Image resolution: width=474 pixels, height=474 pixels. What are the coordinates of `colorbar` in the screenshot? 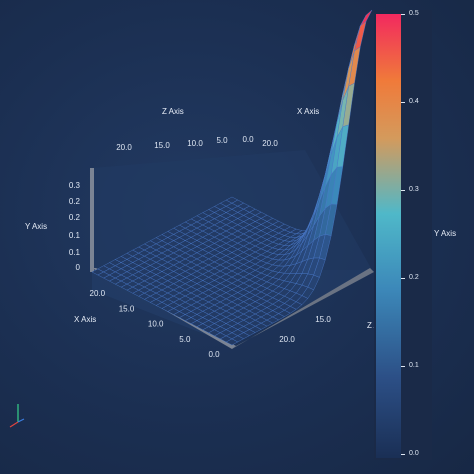 It's located at (388, 236).